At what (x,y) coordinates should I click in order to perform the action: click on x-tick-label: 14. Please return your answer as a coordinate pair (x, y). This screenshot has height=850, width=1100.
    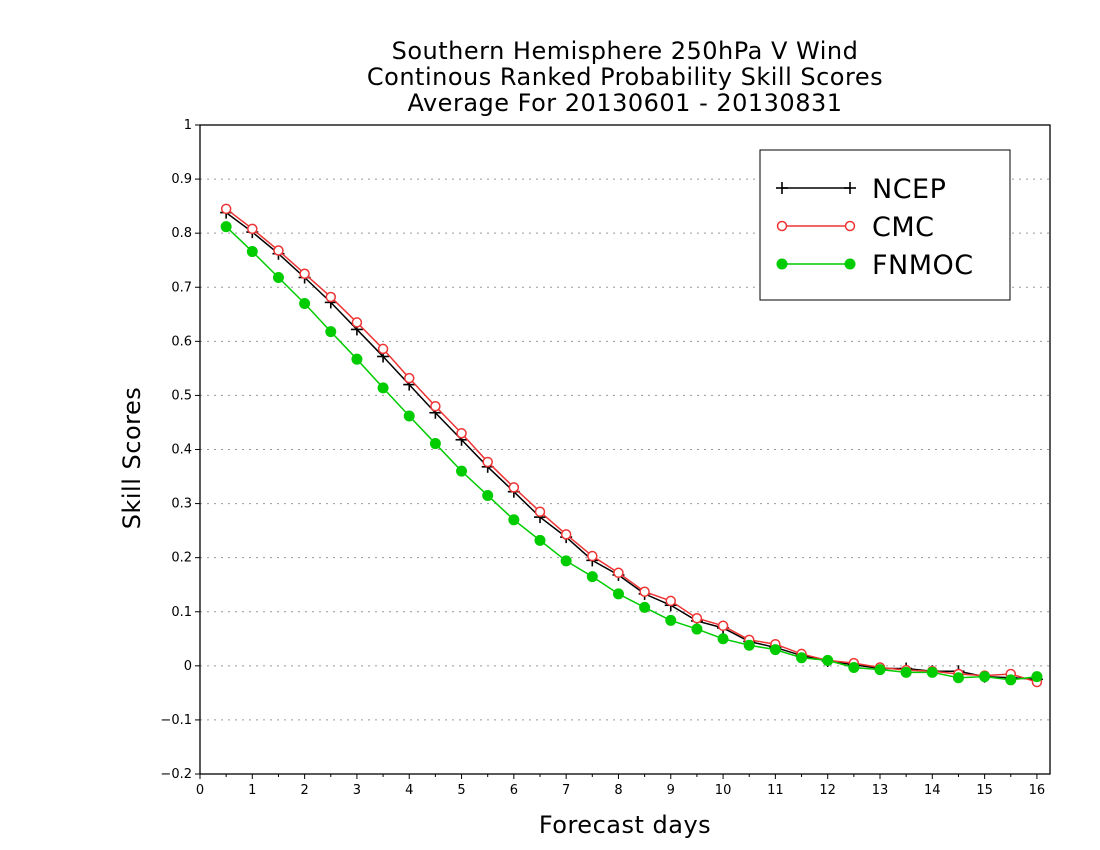
    Looking at the image, I should click on (932, 790).